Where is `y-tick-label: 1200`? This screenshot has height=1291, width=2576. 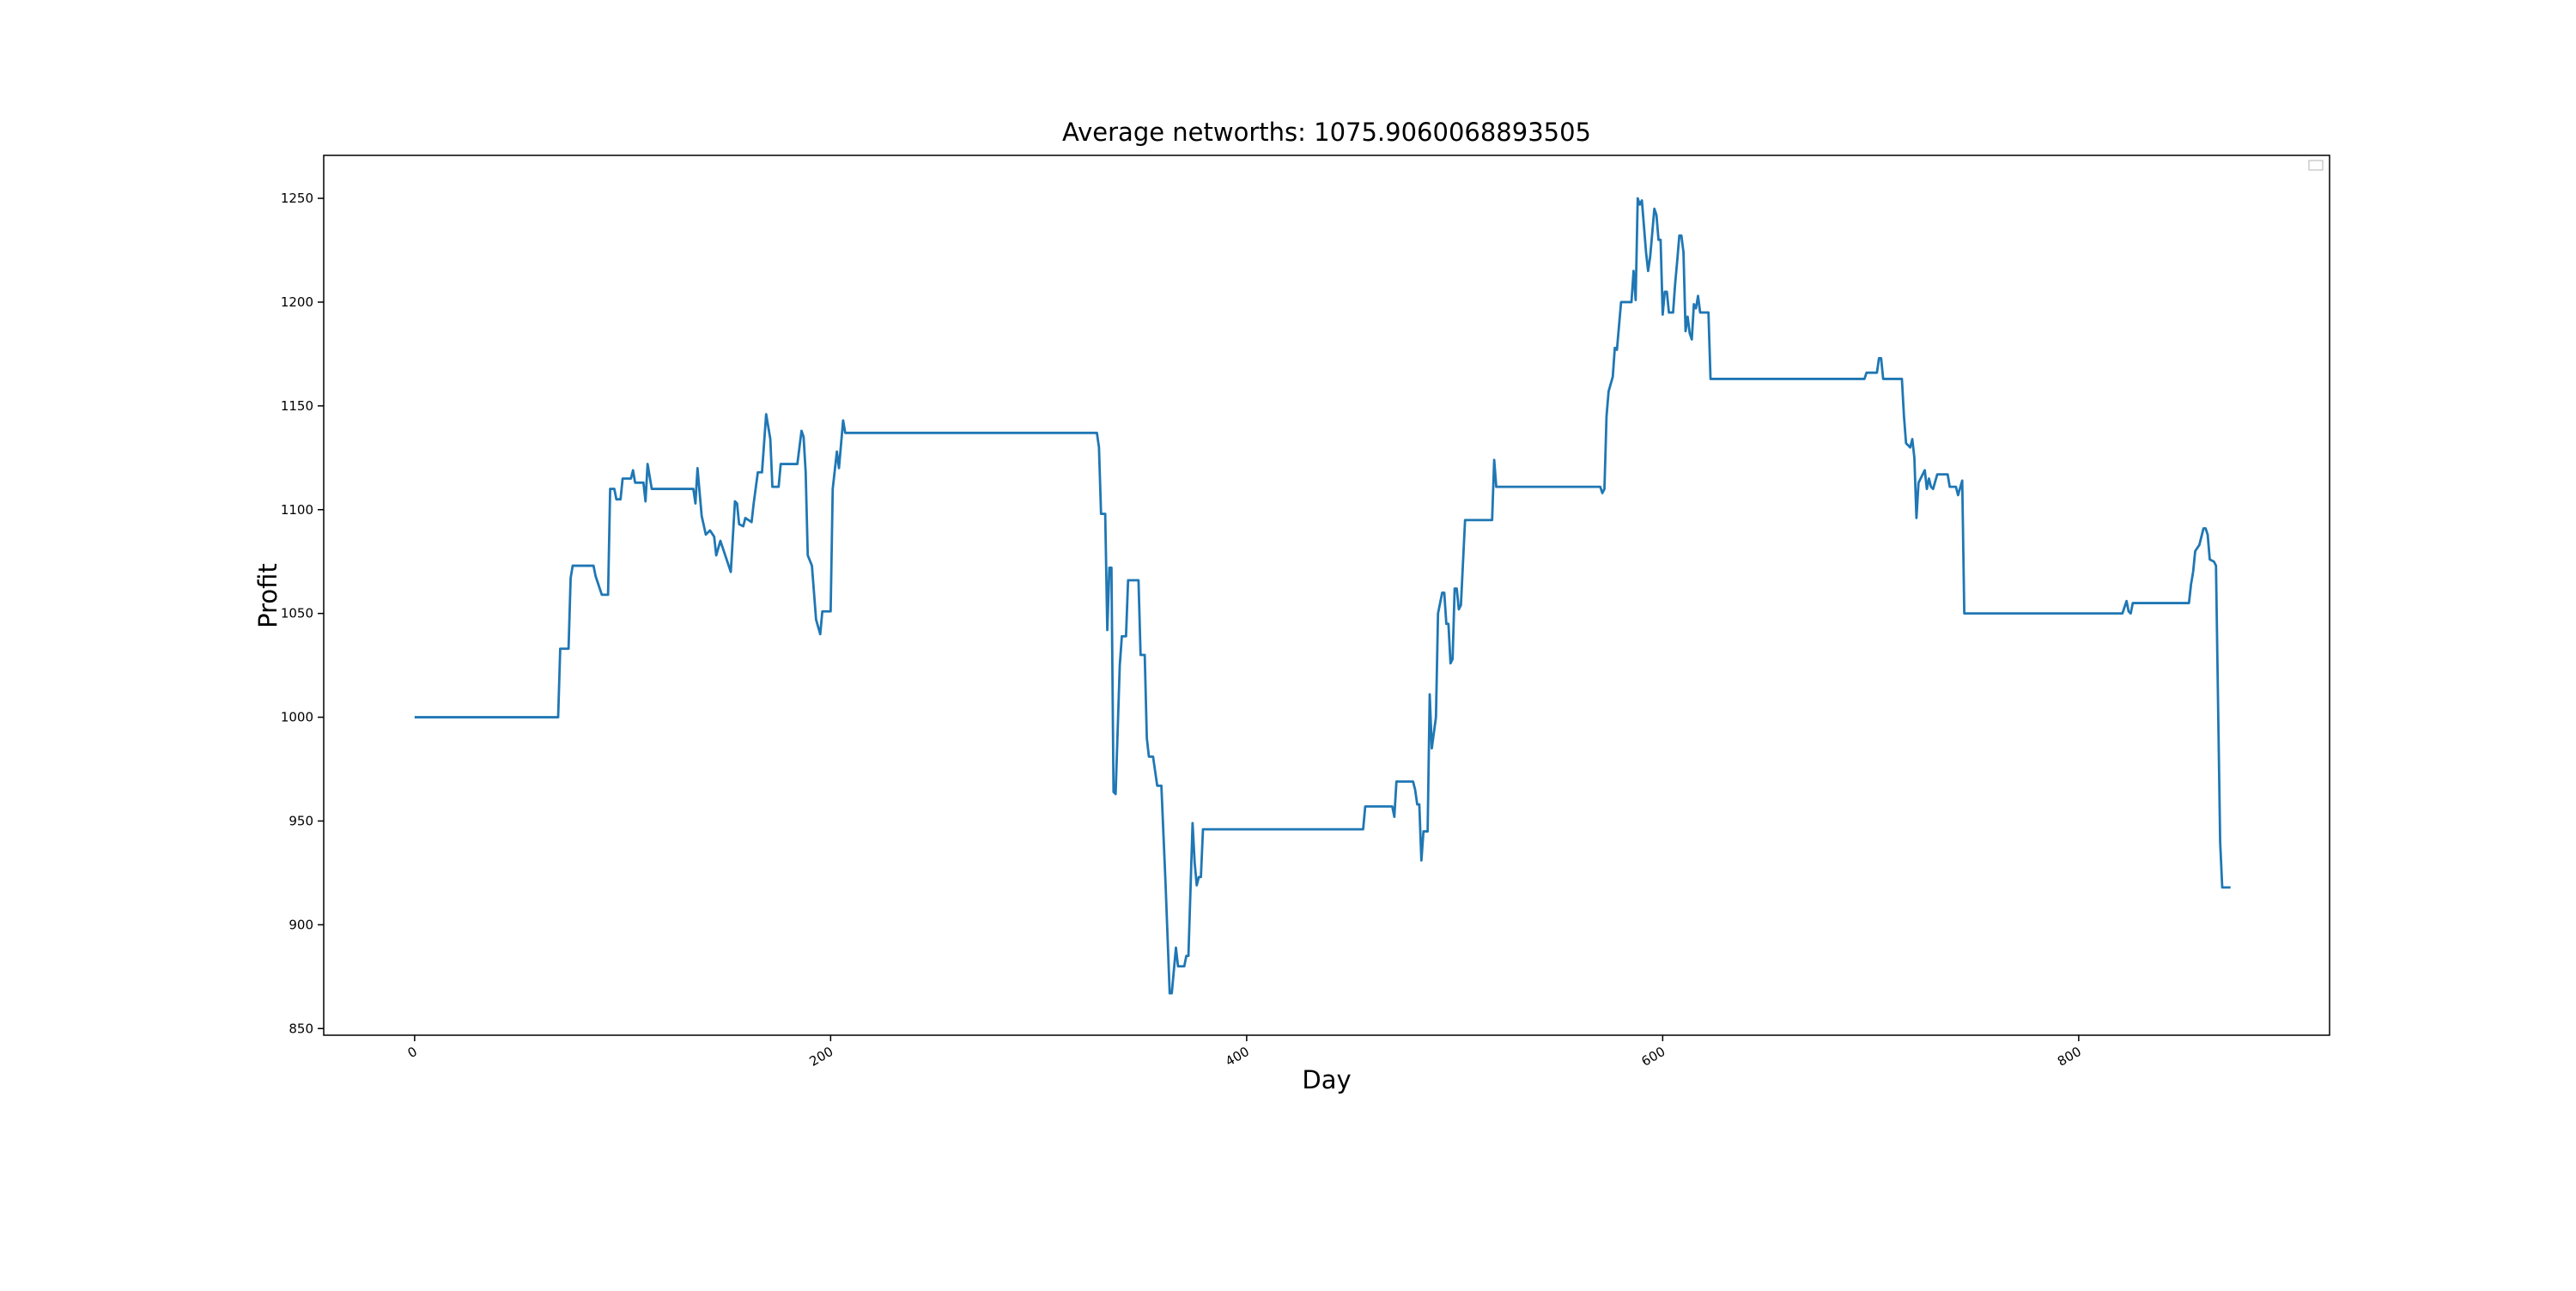
y-tick-label: 1200 is located at coordinates (297, 302).